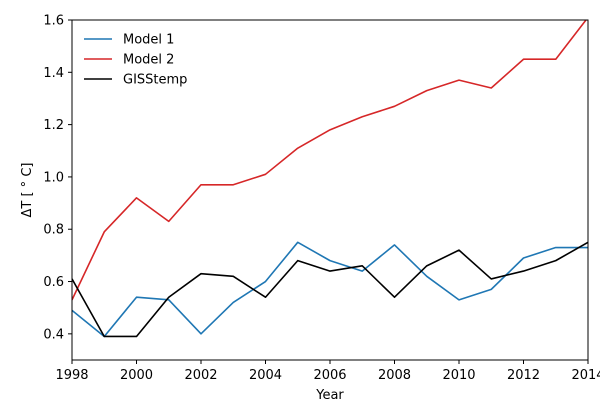  Describe the element at coordinates (200, 375) in the screenshot. I see `x-tick-label: 2002` at that location.